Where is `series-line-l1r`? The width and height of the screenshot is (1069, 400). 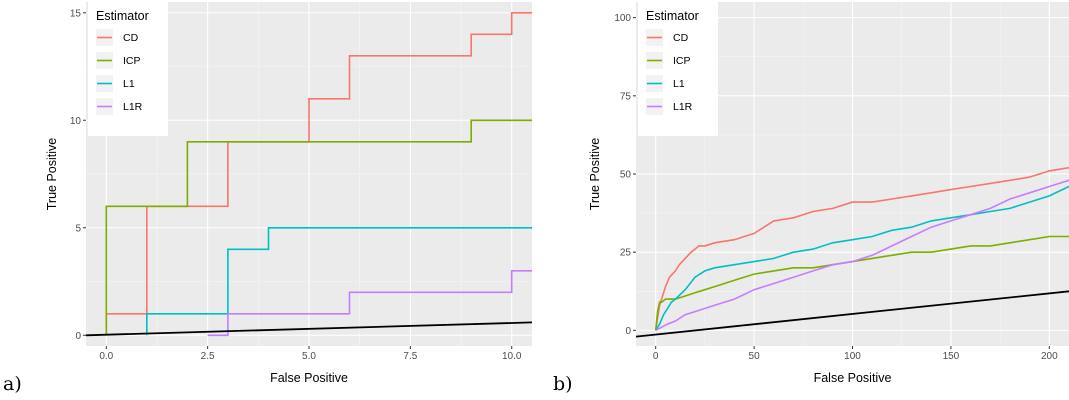
series-line-l1r is located at coordinates (862, 255).